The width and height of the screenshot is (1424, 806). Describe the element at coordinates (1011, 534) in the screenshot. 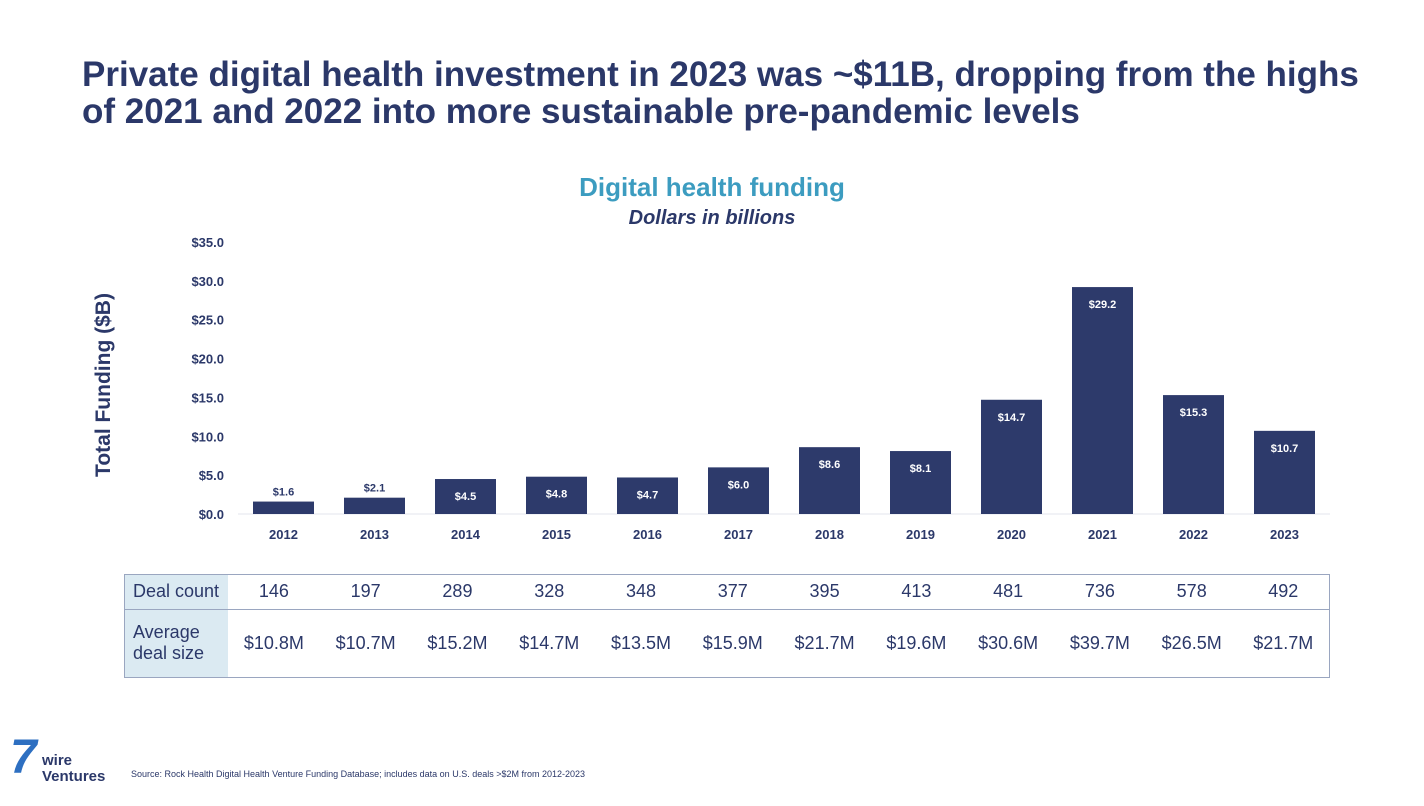

I see `x-tick-label: 2020` at that location.